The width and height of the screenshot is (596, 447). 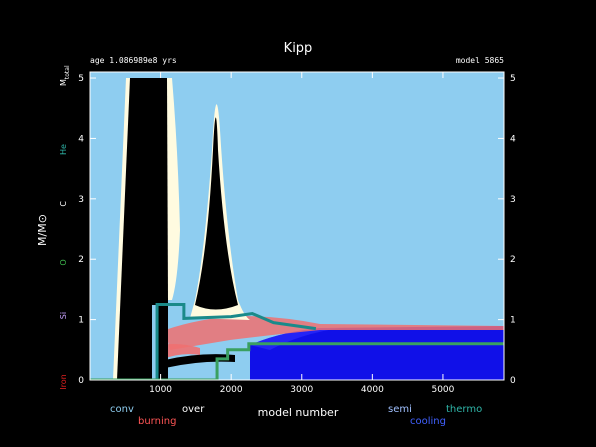 I want to click on abundance-label: Si, so click(x=63, y=315).